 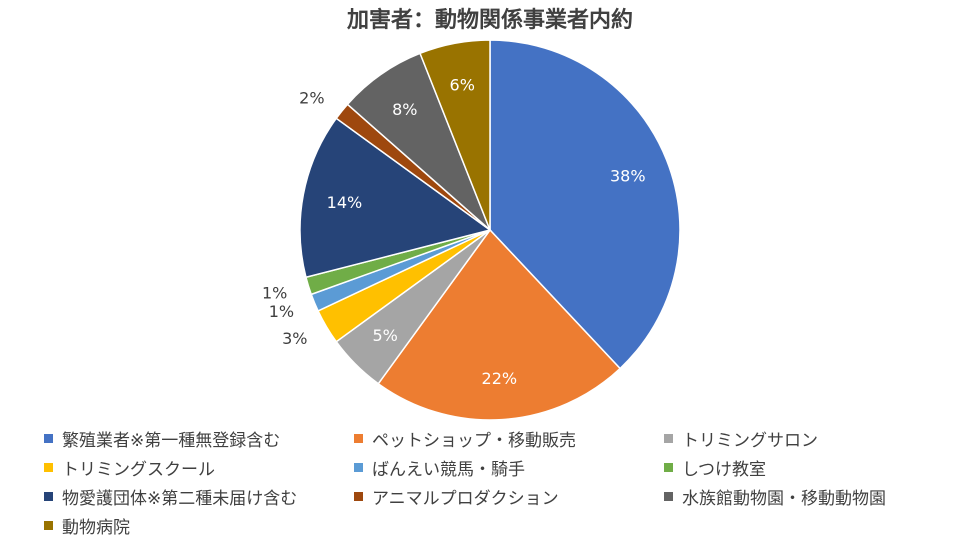 What do you see at coordinates (199, 525) in the screenshot?
I see `legend-item: 動物病院` at bounding box center [199, 525].